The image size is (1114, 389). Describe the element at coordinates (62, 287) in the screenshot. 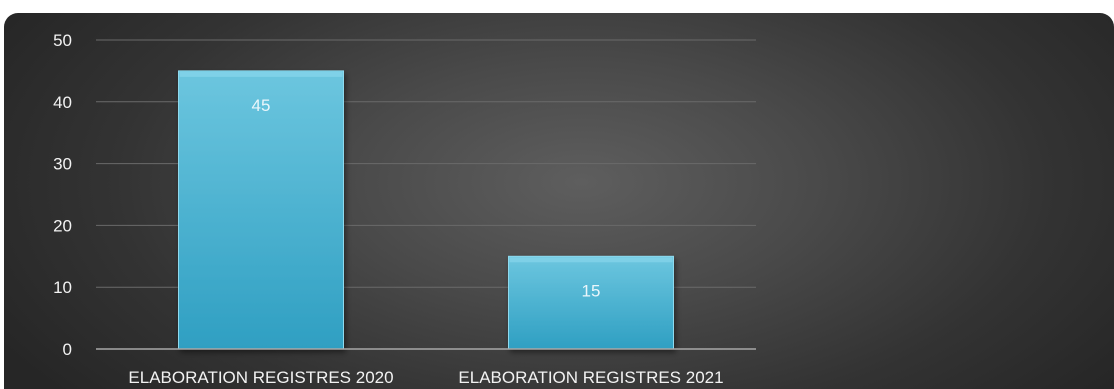

I see `y-tick-label: 10` at that location.